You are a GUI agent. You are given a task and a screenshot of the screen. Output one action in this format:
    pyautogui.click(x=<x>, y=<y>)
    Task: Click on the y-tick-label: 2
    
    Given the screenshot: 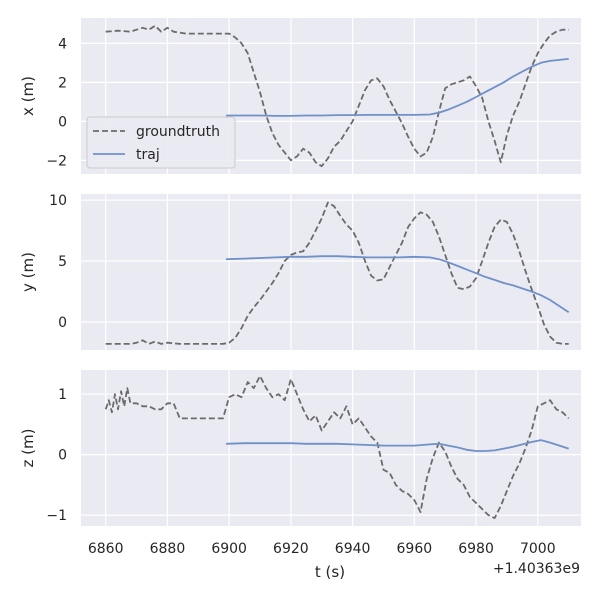 What is the action you would take?
    pyautogui.click(x=62, y=83)
    